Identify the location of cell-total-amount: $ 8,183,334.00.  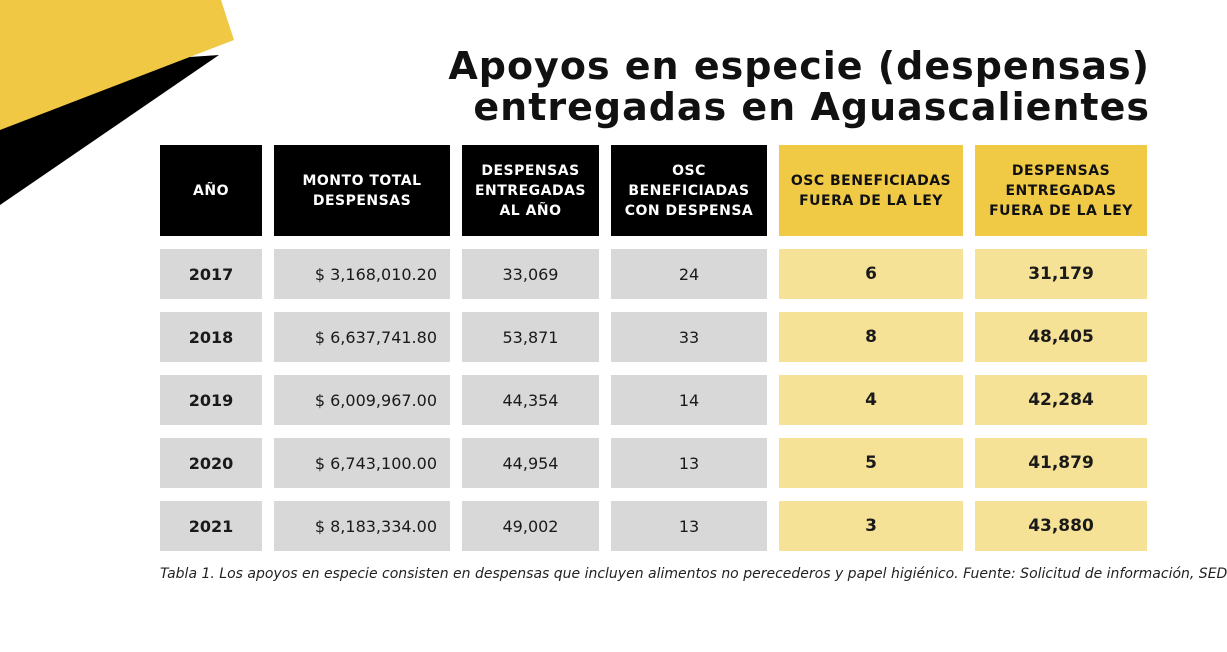
(362, 526).